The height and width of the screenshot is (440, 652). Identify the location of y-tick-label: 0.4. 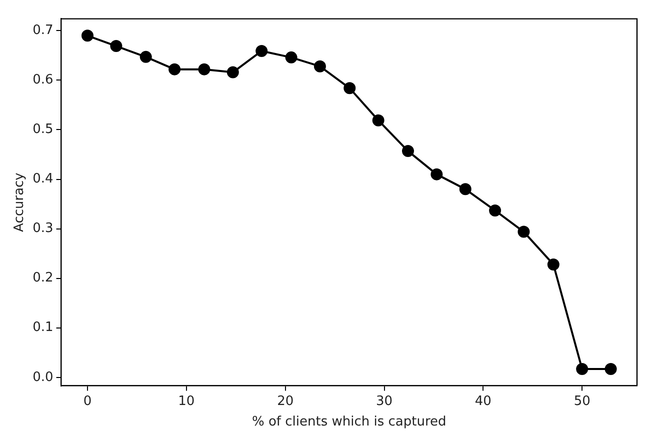
(43, 179).